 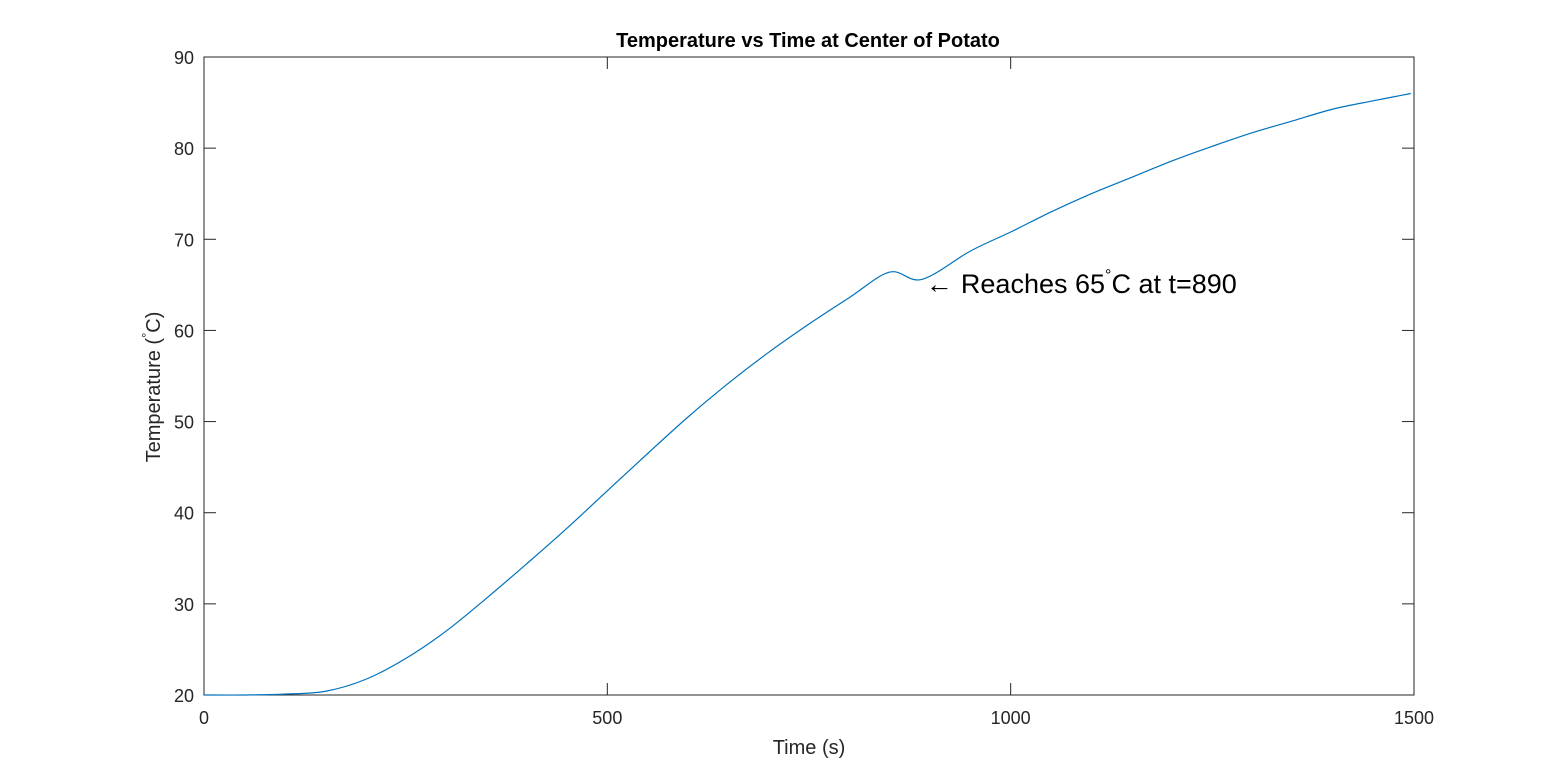 What do you see at coordinates (184, 240) in the screenshot?
I see `y-tick-label: 70` at bounding box center [184, 240].